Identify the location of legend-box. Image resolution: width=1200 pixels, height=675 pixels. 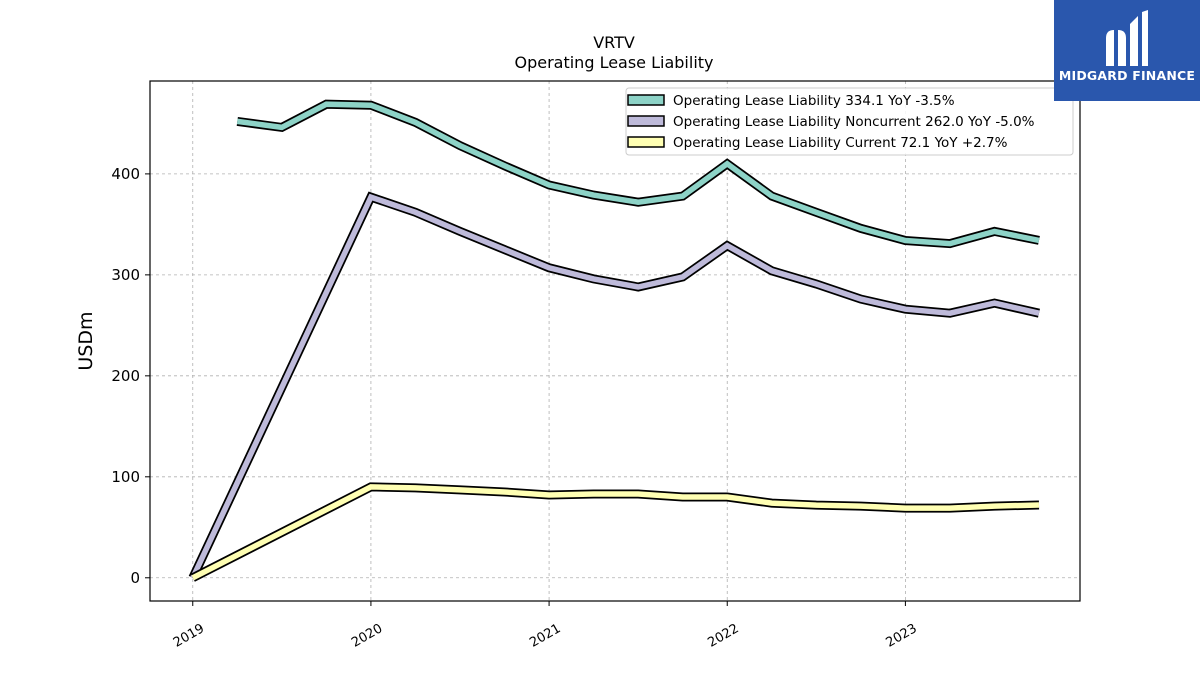
(849, 121).